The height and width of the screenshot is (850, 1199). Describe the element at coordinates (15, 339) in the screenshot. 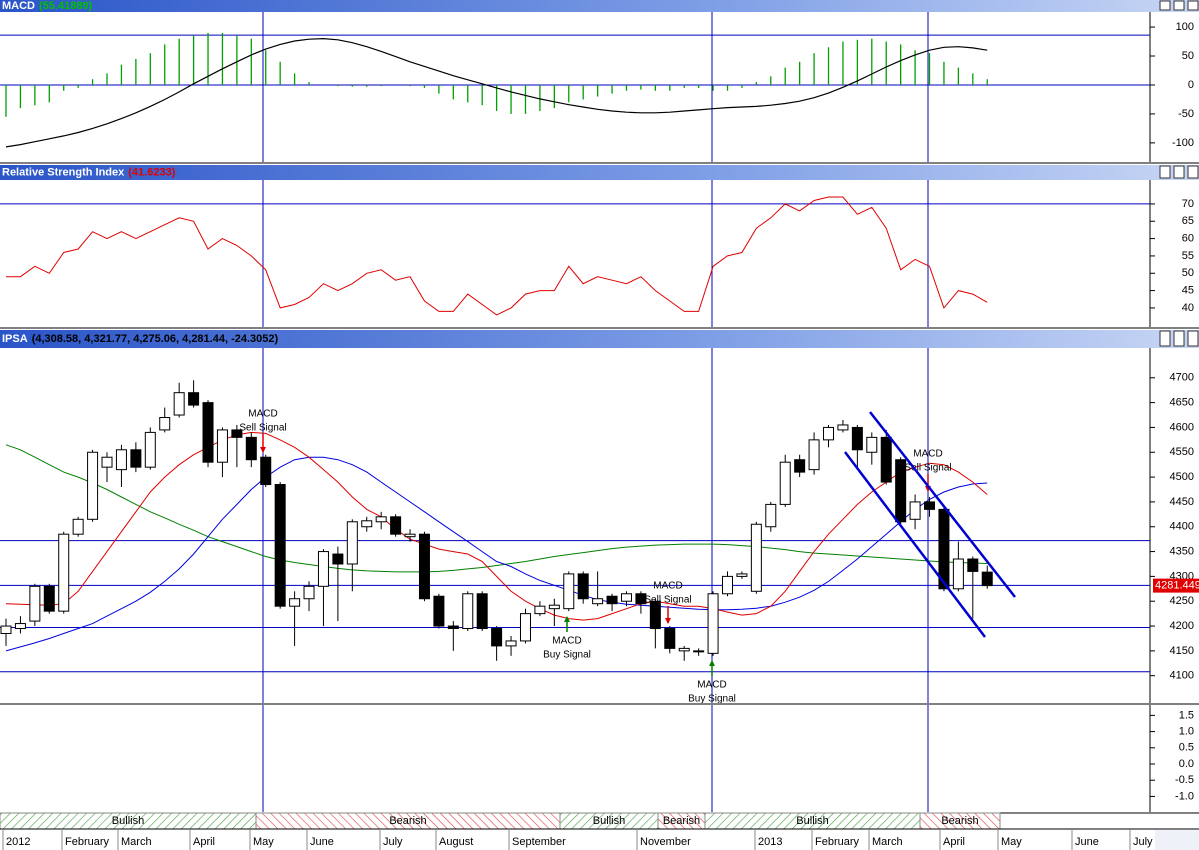

I see `panel-title: IPSA` at that location.